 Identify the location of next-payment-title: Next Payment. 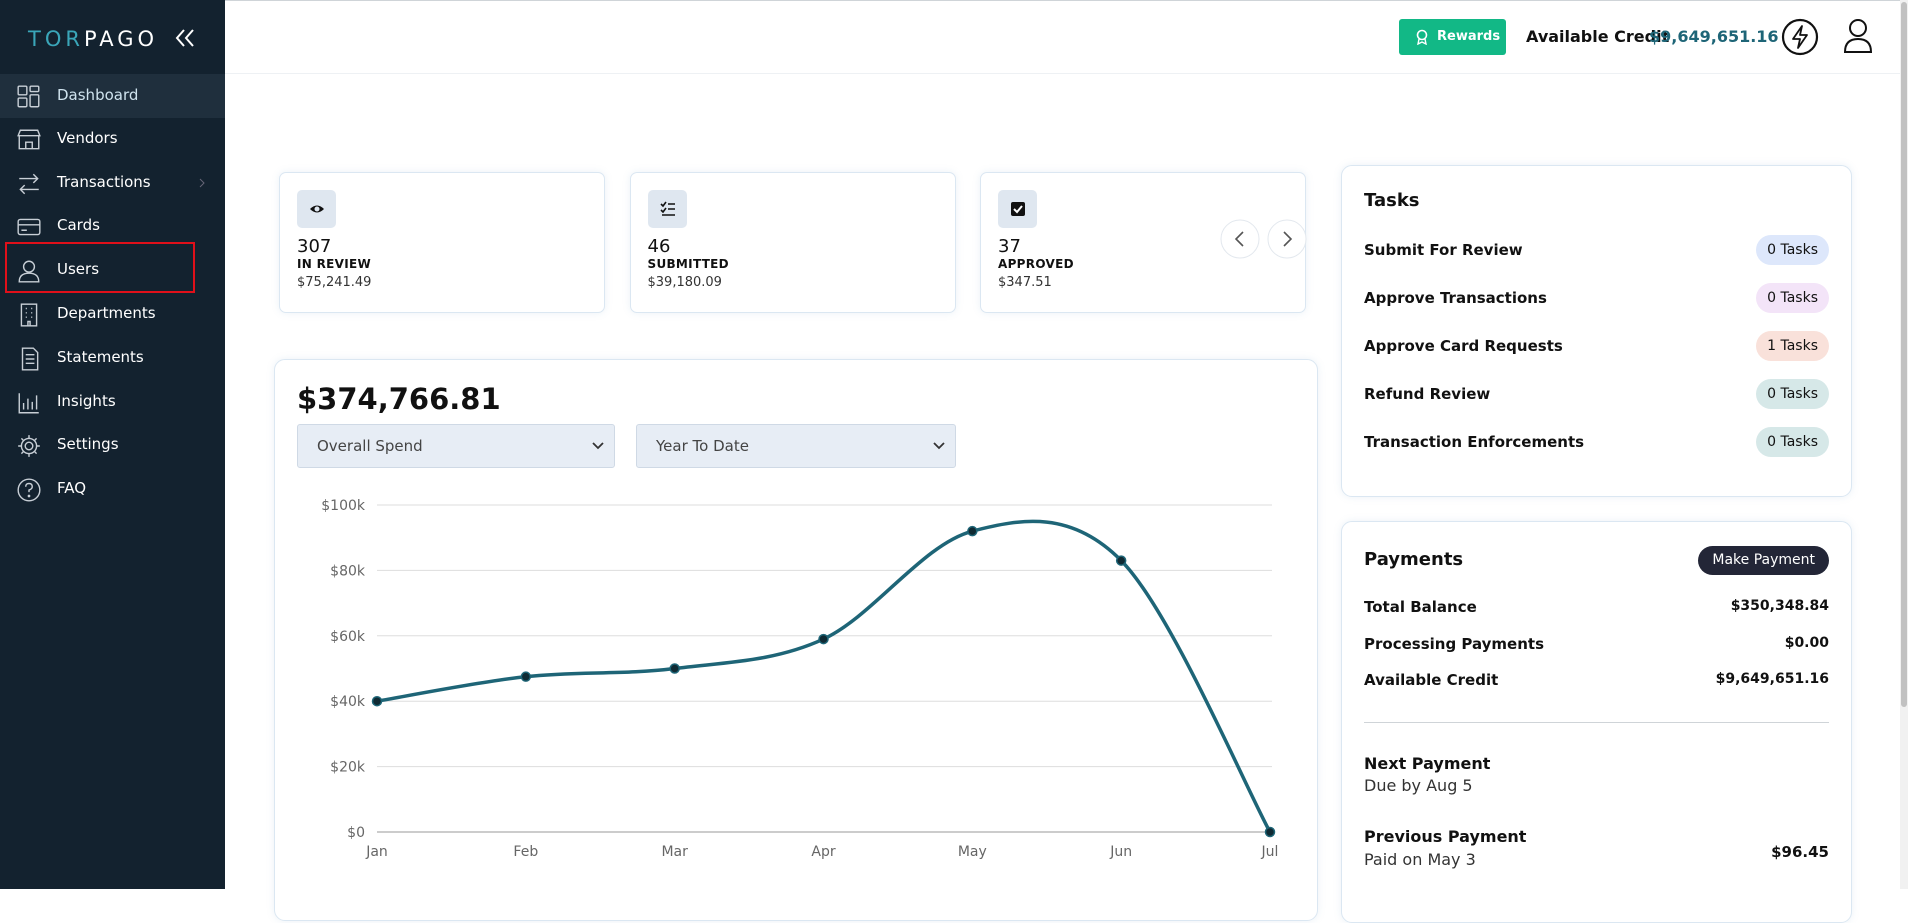
(1427, 763).